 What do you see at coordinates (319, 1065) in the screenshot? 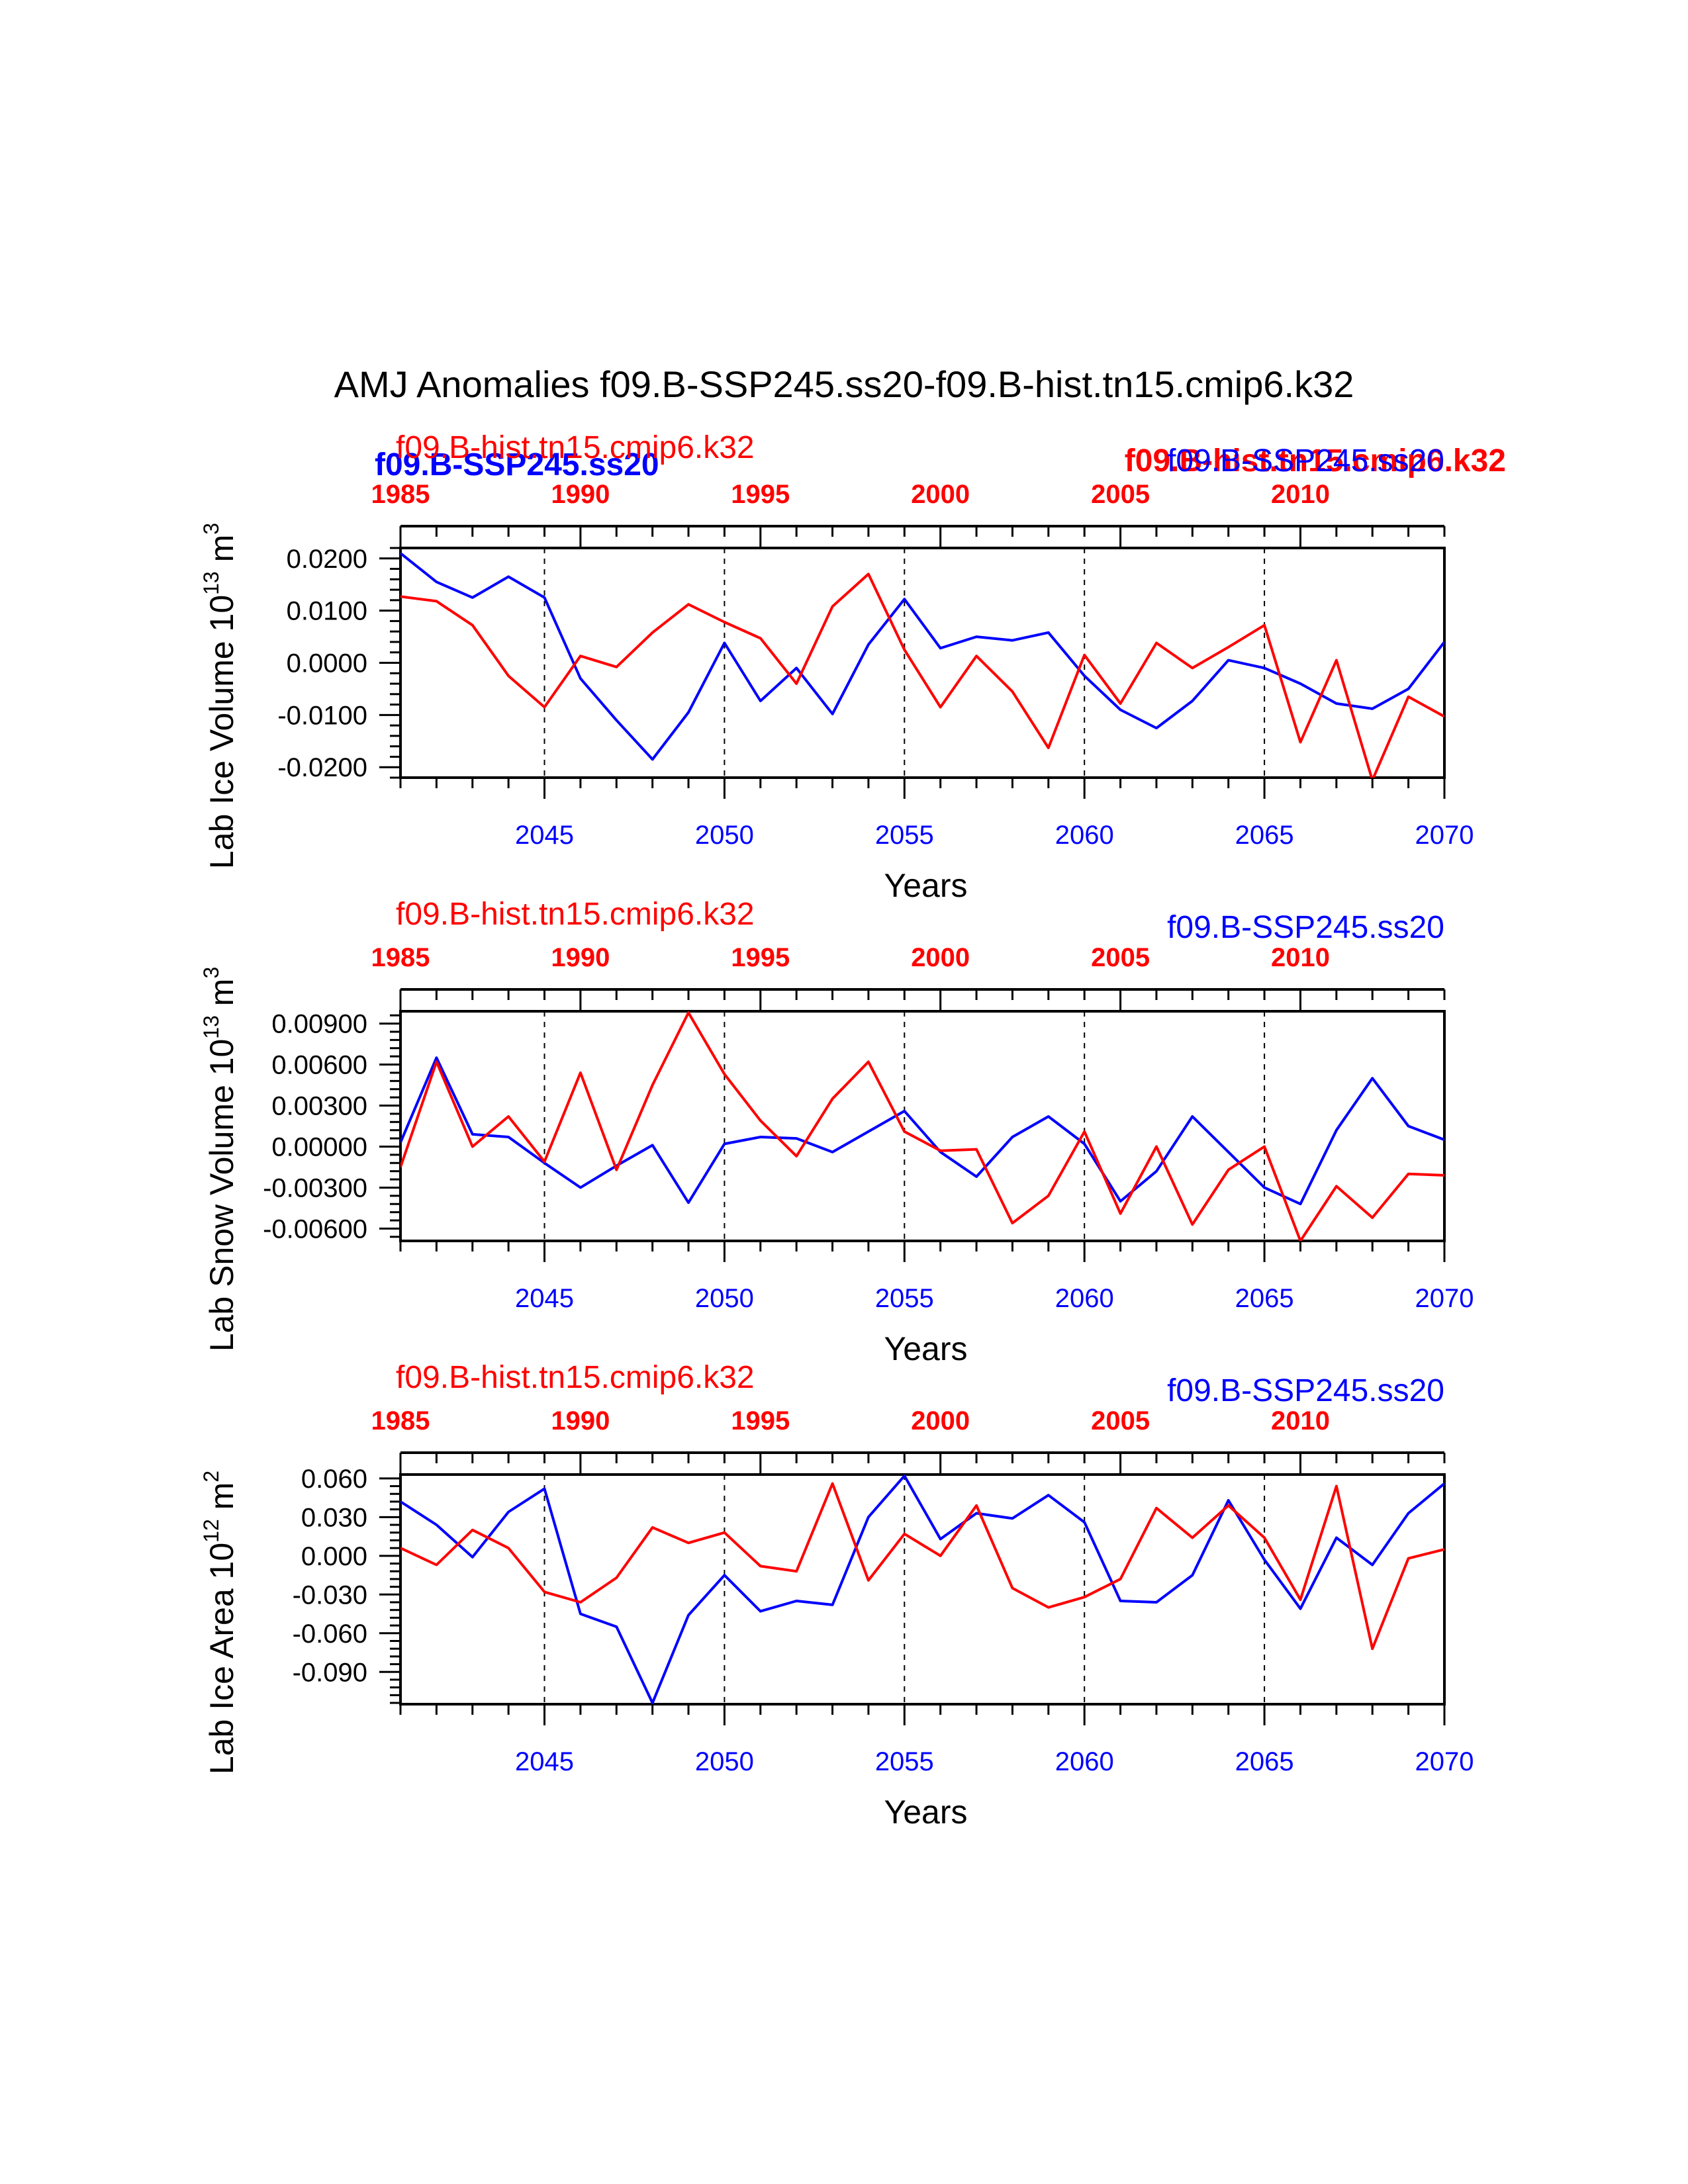
I see `y-tick-label: 0.00600` at bounding box center [319, 1065].